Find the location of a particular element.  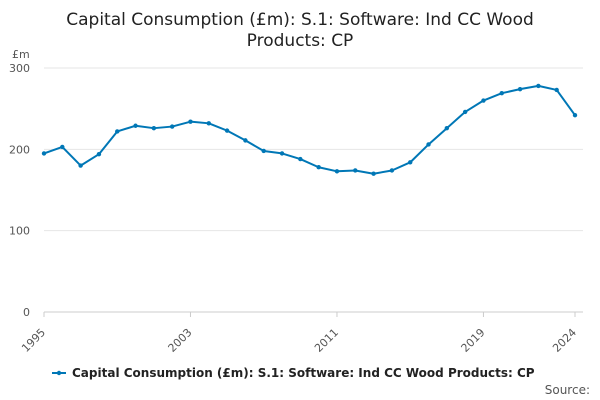

data-point-2007 is located at coordinates (263, 151).